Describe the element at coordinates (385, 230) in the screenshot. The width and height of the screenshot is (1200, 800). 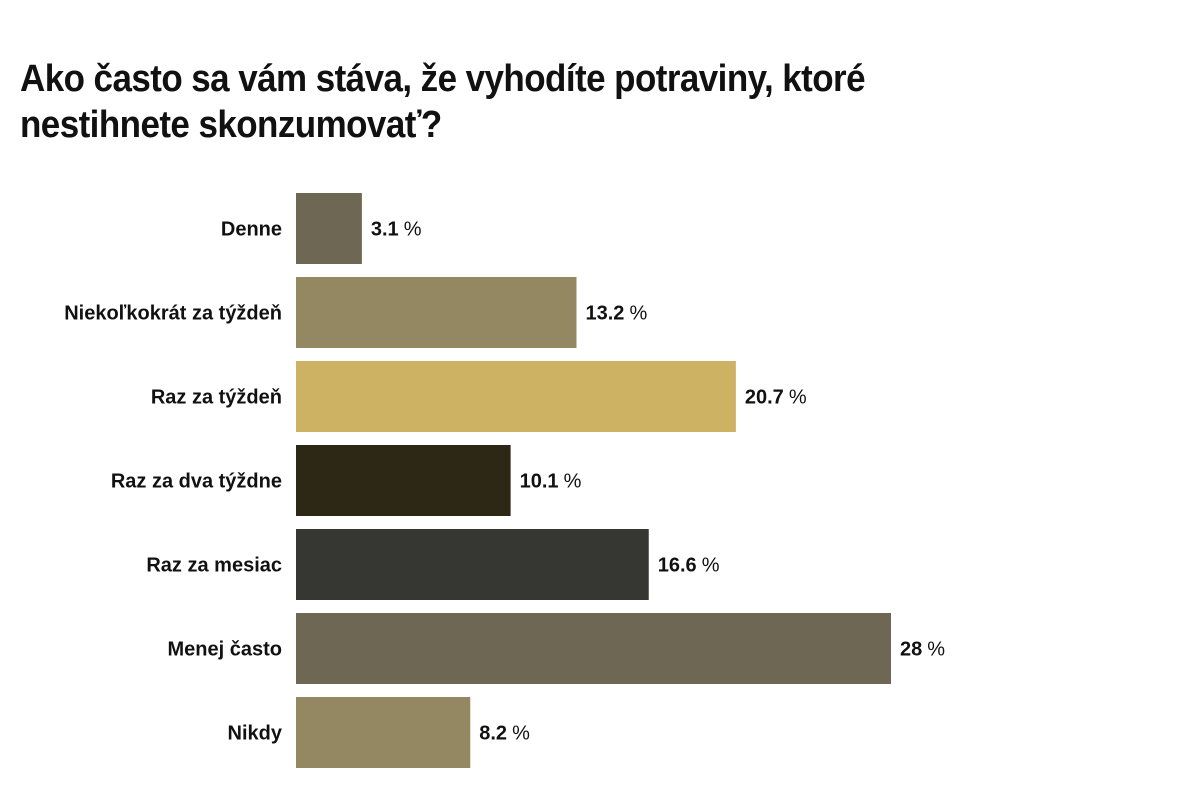
I see `value-number: 3.1` at that location.